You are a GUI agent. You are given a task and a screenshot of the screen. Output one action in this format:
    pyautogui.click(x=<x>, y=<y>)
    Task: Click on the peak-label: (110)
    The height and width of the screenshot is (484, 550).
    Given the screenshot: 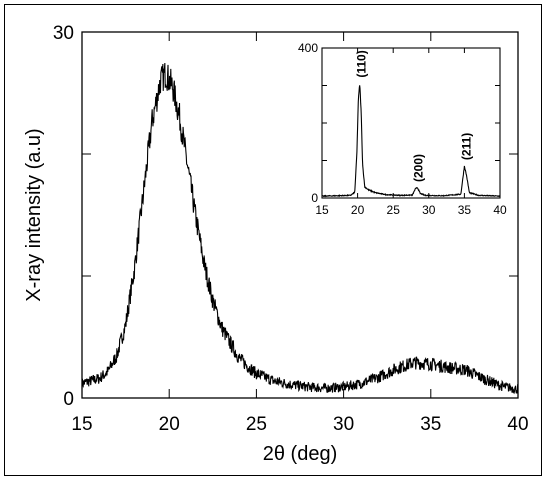 What is the action you would take?
    pyautogui.click(x=362, y=63)
    